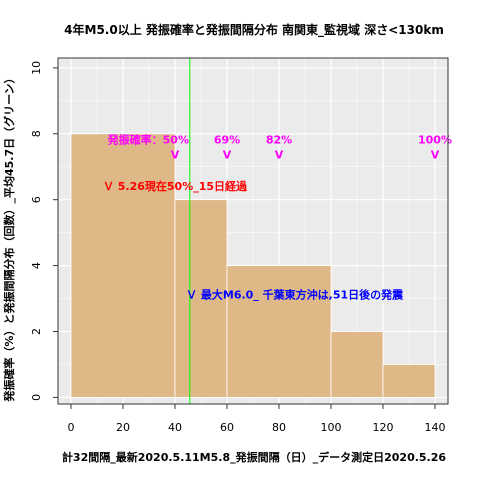 The height and width of the screenshot is (480, 480). Describe the element at coordinates (36, 265) in the screenshot. I see `y-tick-label-2: 4` at that location.